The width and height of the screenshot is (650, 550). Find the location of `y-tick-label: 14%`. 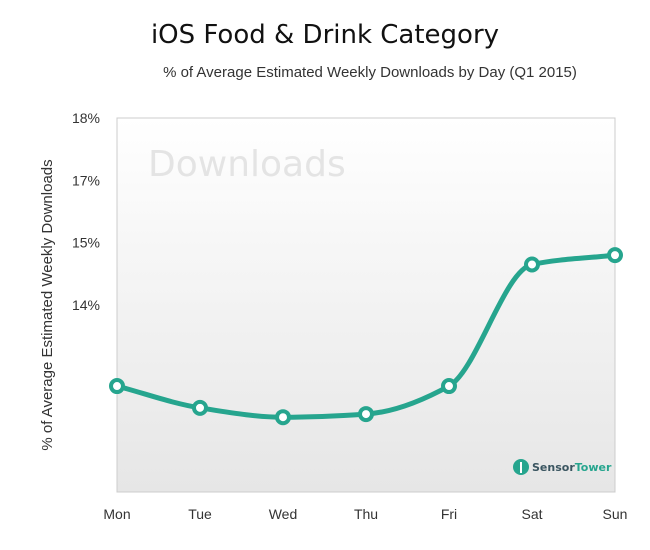

y-tick-label: 14% is located at coordinates (86, 305).